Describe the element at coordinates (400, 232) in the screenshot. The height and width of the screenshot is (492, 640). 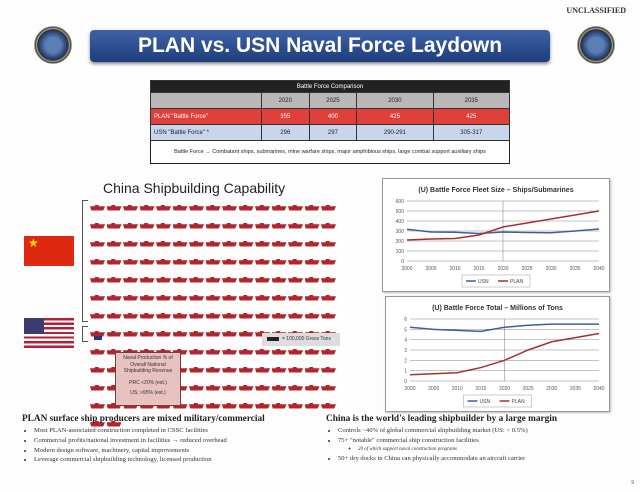
I see `y-tick-label: 300` at that location.